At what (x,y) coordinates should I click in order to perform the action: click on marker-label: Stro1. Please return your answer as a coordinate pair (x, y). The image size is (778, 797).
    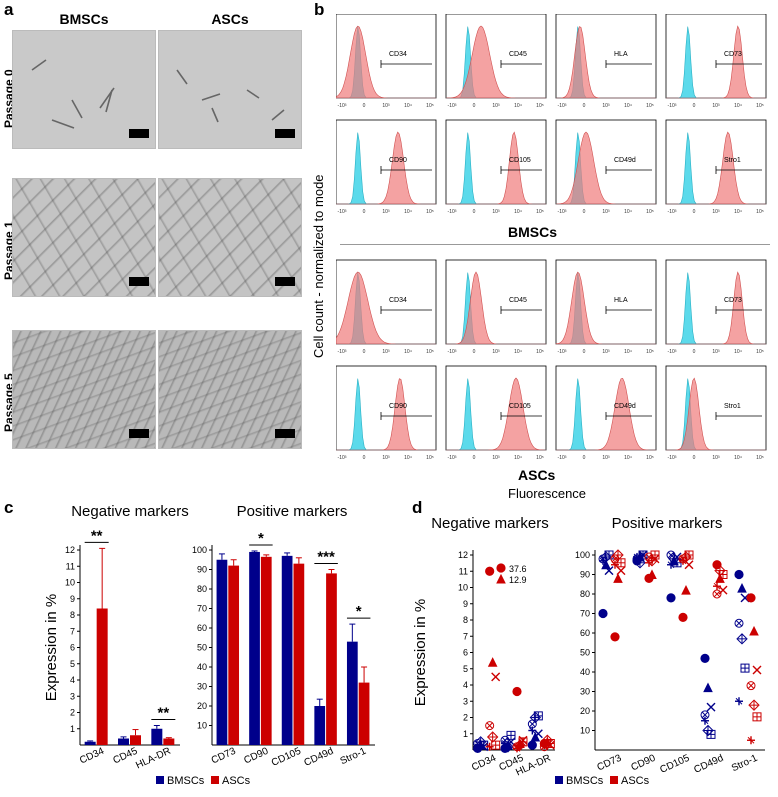
    Looking at the image, I should click on (732, 406).